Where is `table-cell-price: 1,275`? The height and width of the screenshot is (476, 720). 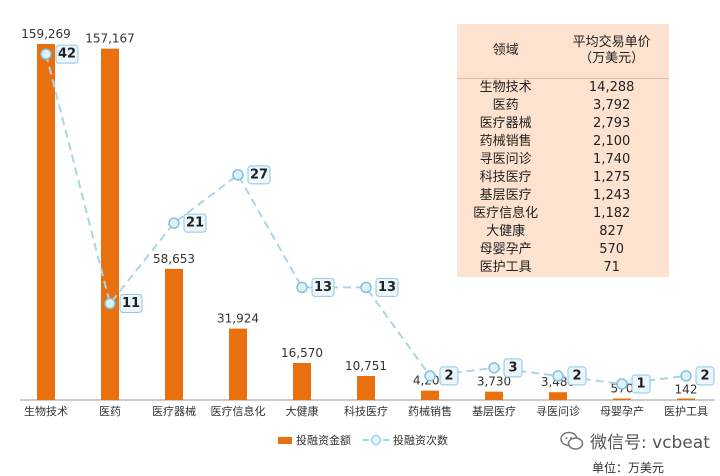
table-cell-price: 1,275 is located at coordinates (612, 177).